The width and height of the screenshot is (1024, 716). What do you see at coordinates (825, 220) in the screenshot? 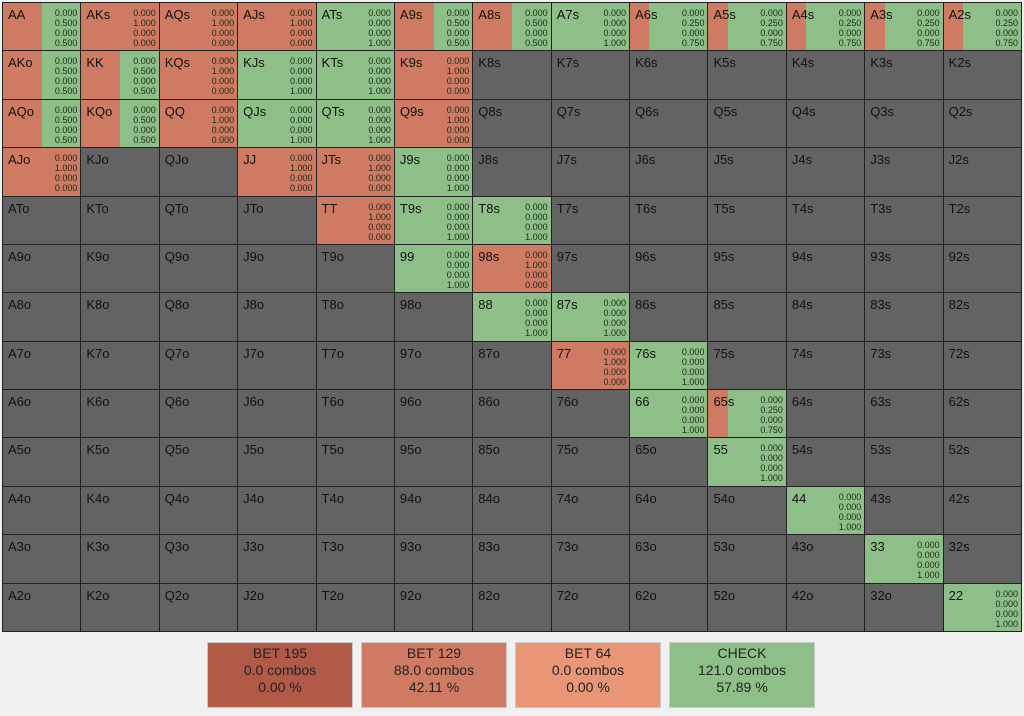
I see `hand-cell-T4s: T4s` at bounding box center [825, 220].